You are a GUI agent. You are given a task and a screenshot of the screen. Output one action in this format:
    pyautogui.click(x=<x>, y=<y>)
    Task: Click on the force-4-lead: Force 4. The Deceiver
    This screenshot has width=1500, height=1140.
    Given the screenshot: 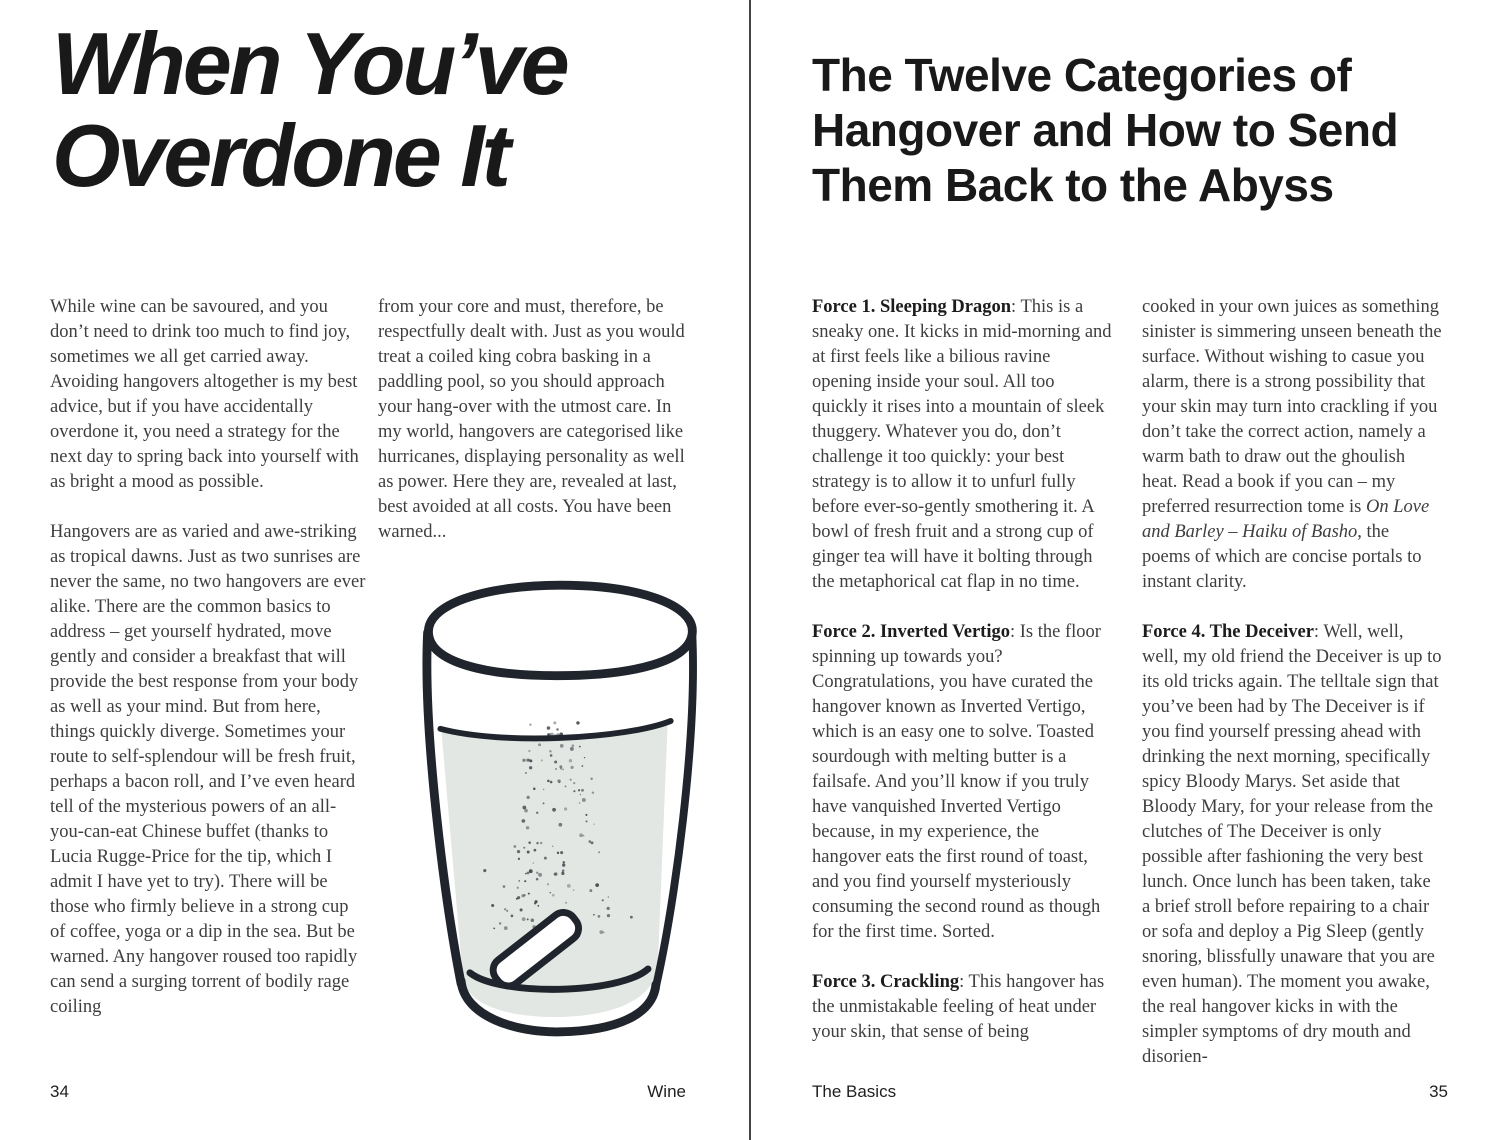 What is the action you would take?
    pyautogui.click(x=1228, y=632)
    